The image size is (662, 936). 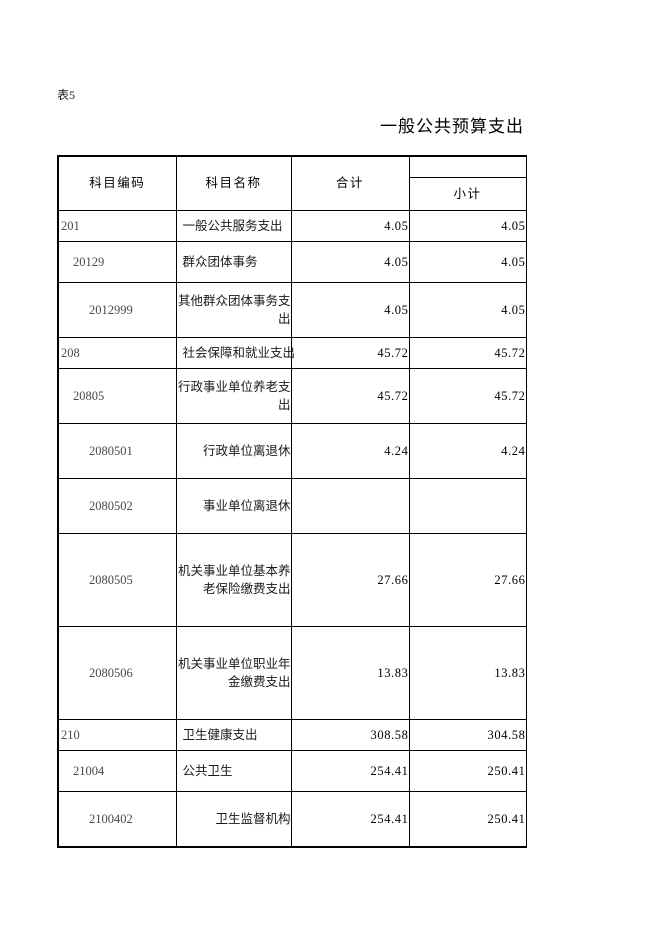 I want to click on cell-subject-code: 201, so click(x=117, y=226).